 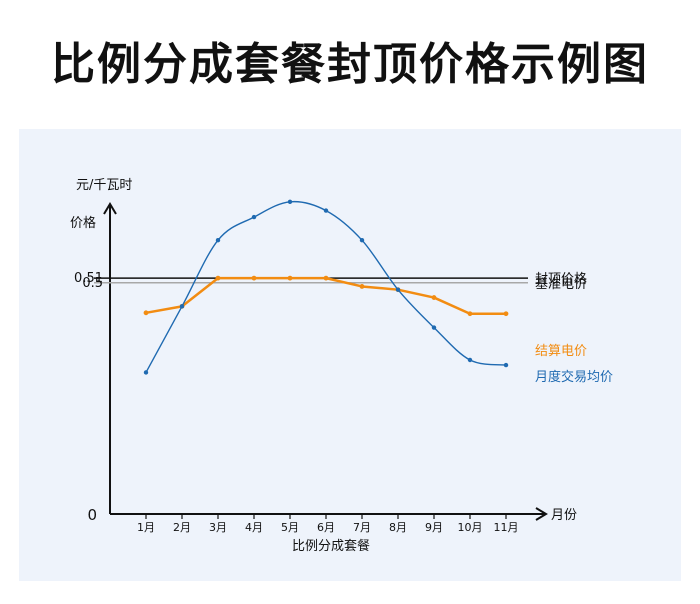 What do you see at coordinates (326, 527) in the screenshot?
I see `x-tick-label: 6月` at bounding box center [326, 527].